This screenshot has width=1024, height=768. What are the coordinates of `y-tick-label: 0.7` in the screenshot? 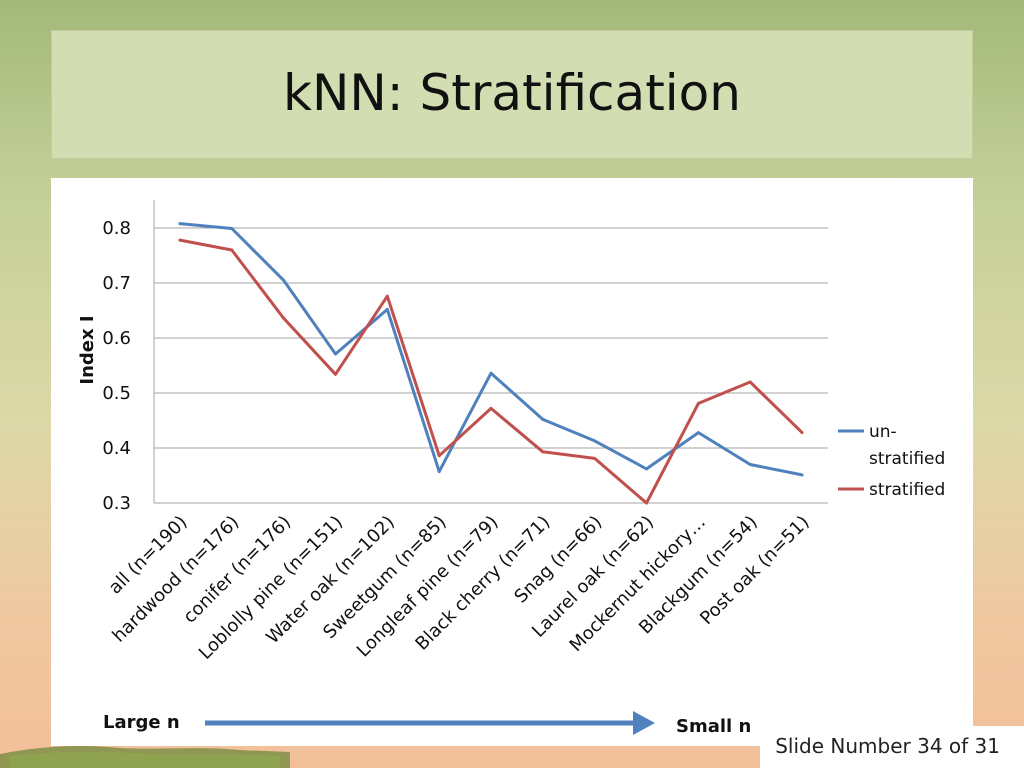 It's located at (116, 283).